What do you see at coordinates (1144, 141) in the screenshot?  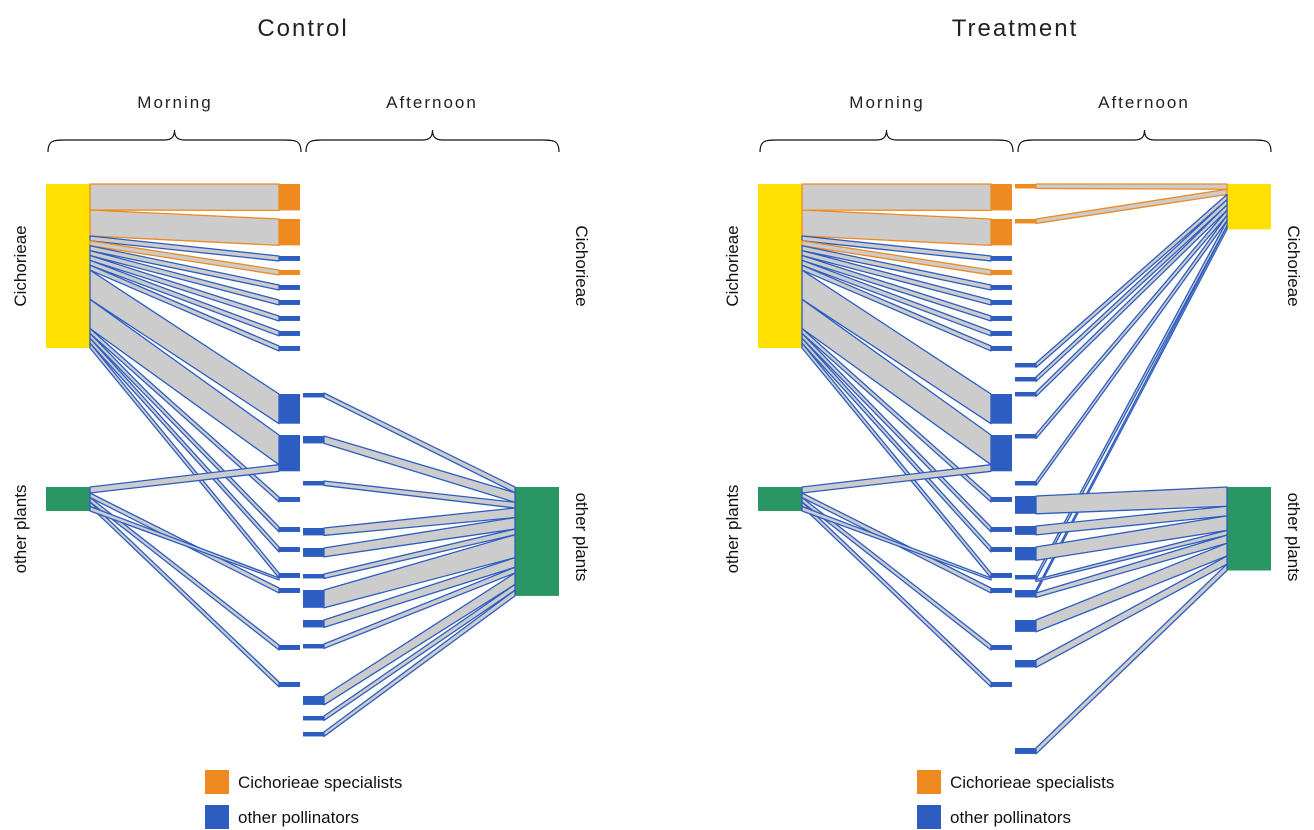 I see `afternoon-brace` at bounding box center [1144, 141].